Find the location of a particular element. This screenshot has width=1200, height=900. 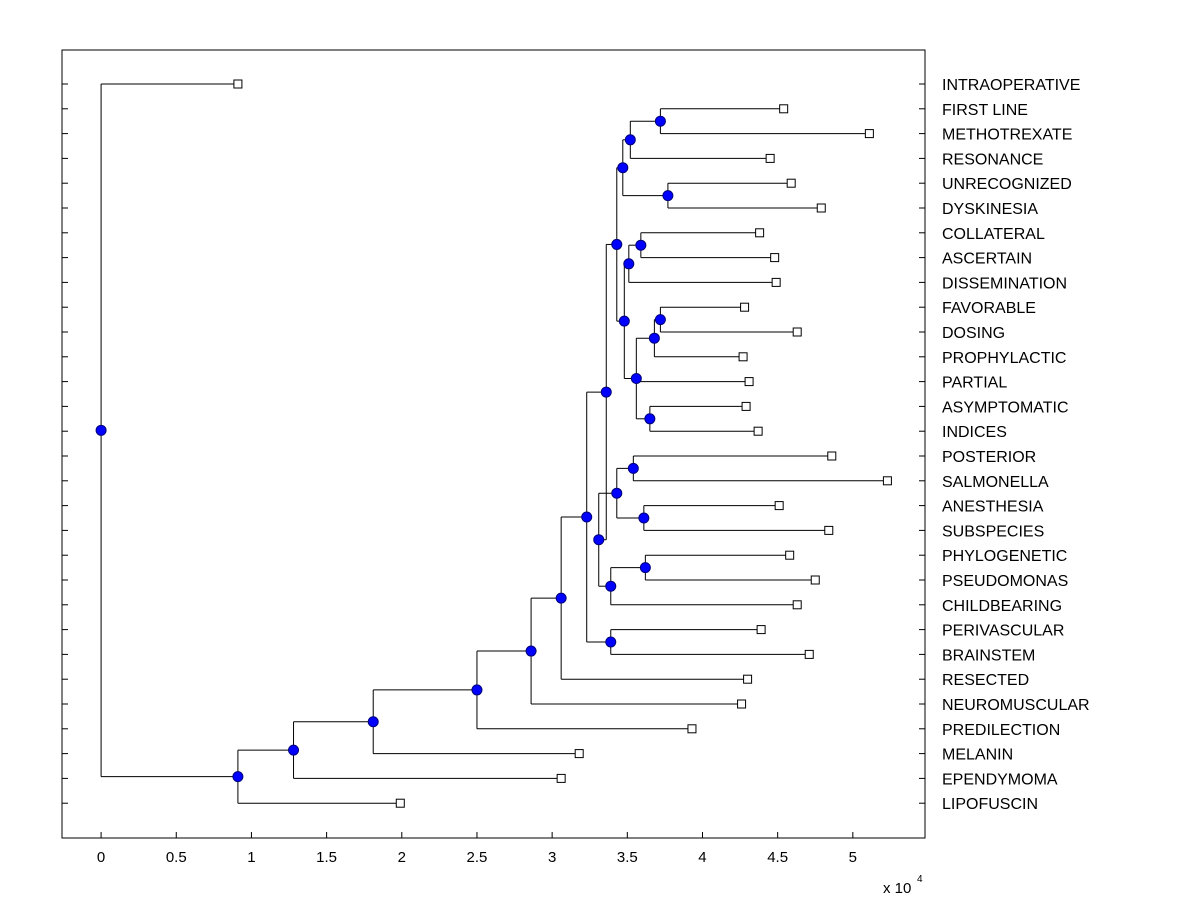

leaf-label: METHOTREXATE is located at coordinates (1007, 135).